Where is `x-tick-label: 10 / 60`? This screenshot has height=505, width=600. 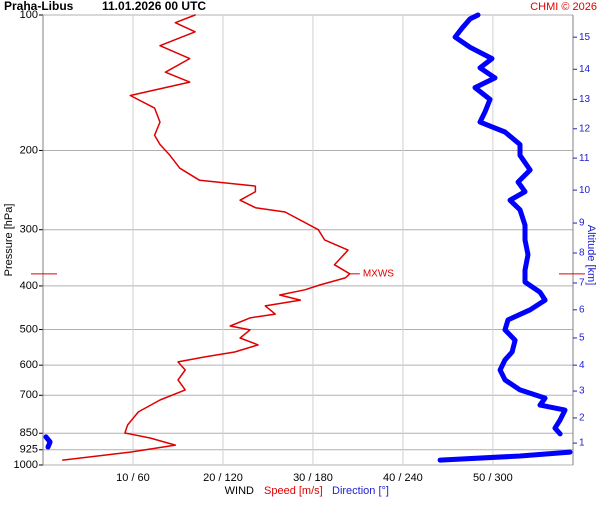 x-tick-label: 10 / 60 is located at coordinates (133, 478).